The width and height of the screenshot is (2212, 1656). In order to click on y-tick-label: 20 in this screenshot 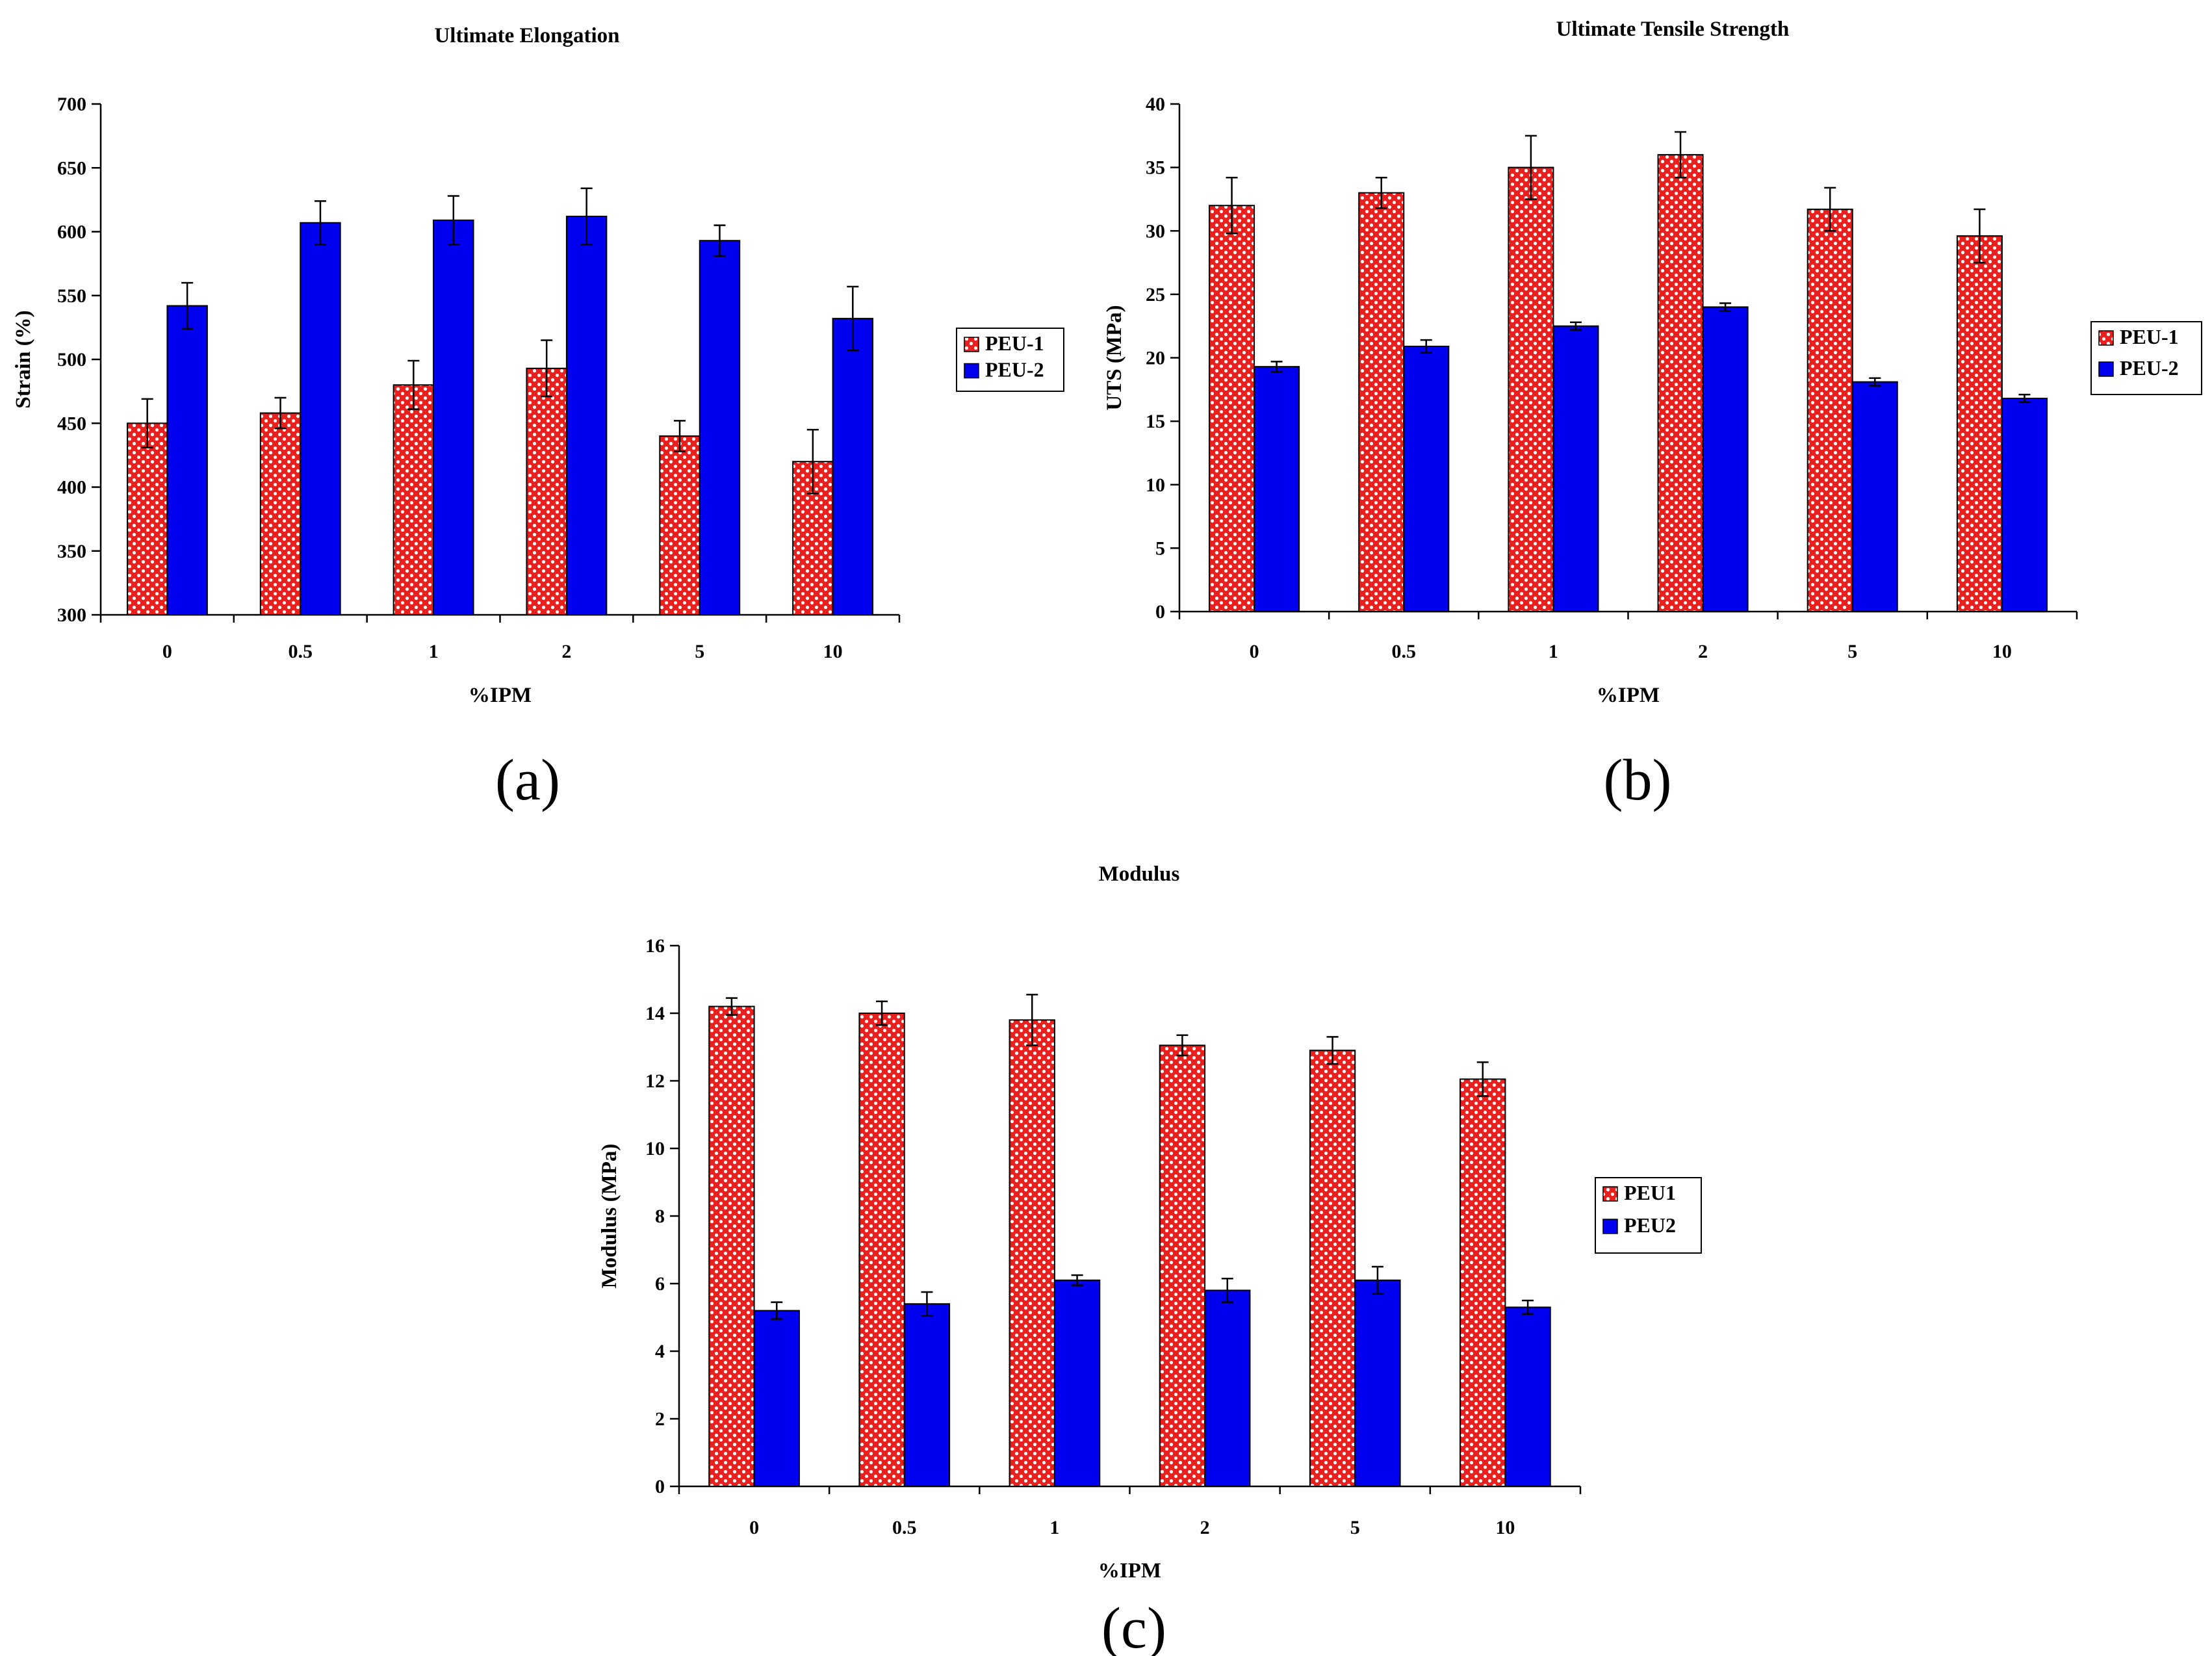, I will do `click(1155, 358)`.